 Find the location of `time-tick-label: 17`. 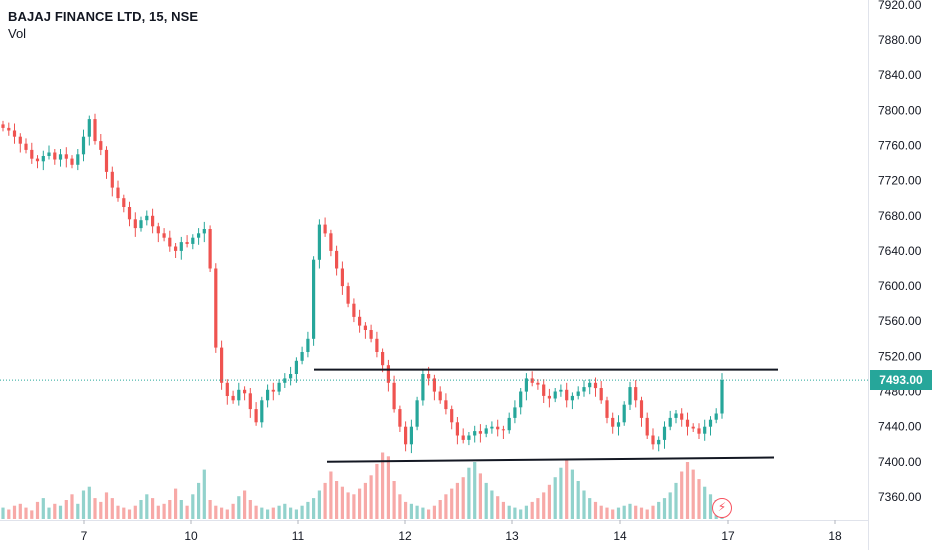

time-tick-label: 17 is located at coordinates (728, 536).